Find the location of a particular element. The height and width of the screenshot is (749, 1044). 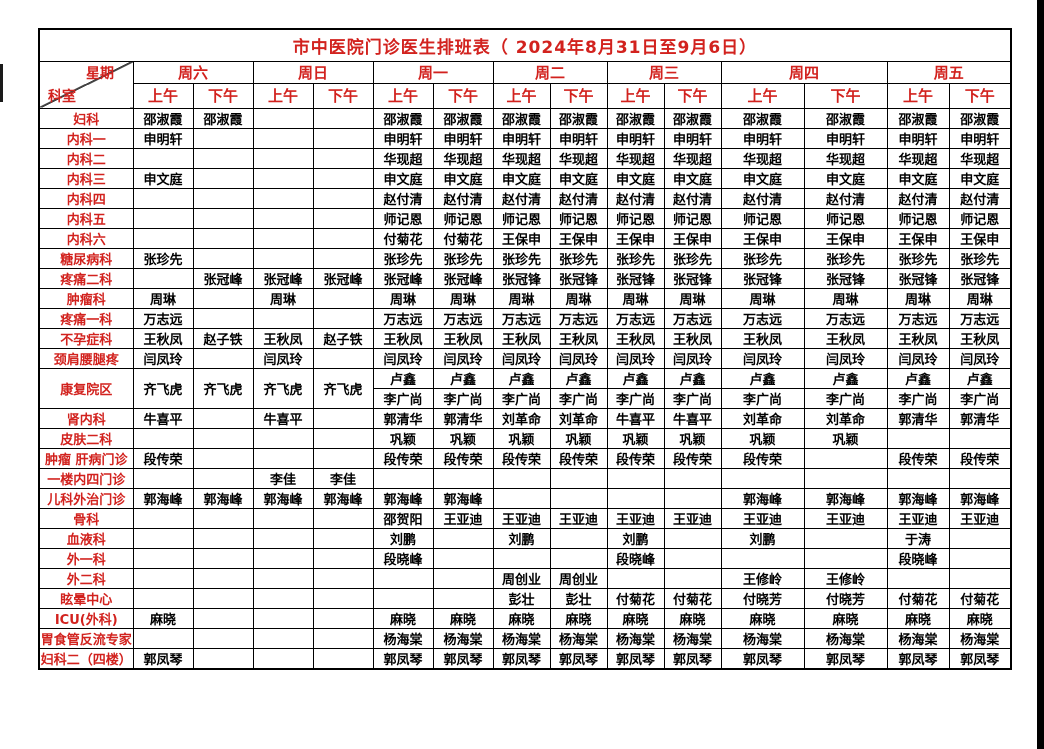

screenshot-right-black-strip is located at coordinates (1040, 374).